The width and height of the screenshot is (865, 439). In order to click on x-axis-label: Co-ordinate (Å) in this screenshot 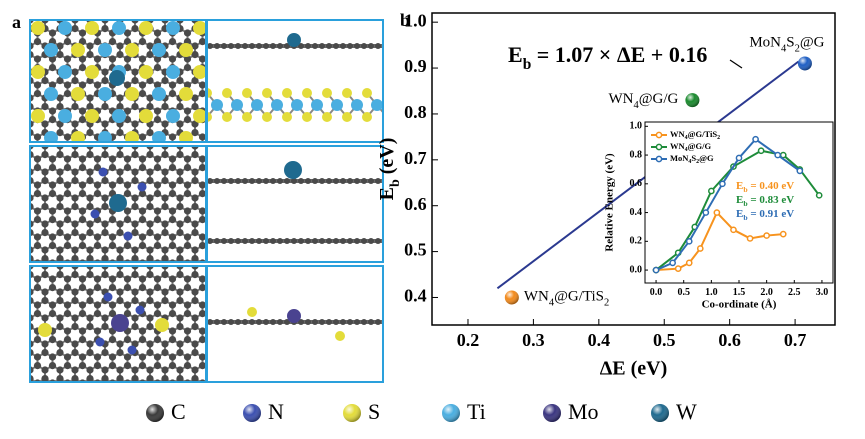, I will do `click(739, 305)`.